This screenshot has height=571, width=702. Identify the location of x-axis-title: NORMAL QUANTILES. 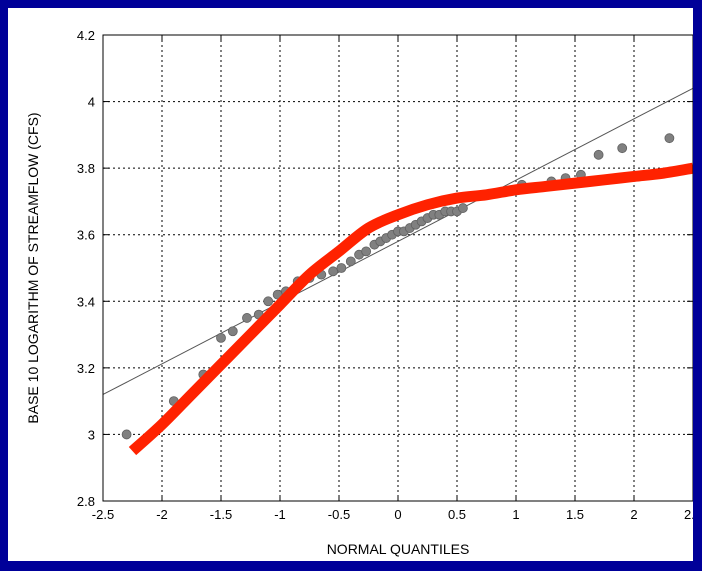
(398, 549).